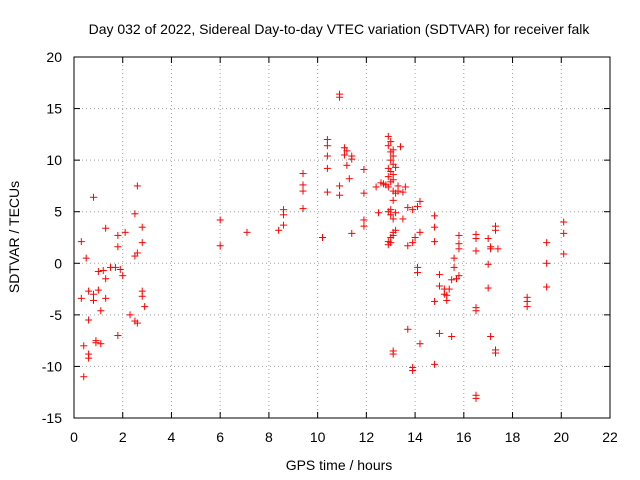 This screenshot has height=480, width=640. Describe the element at coordinates (58, 263) in the screenshot. I see `y-tick-label: 0` at that location.